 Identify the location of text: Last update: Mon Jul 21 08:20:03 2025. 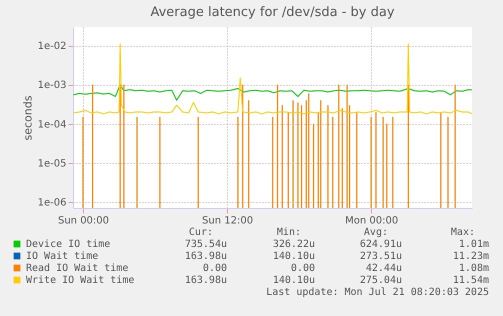
(377, 292).